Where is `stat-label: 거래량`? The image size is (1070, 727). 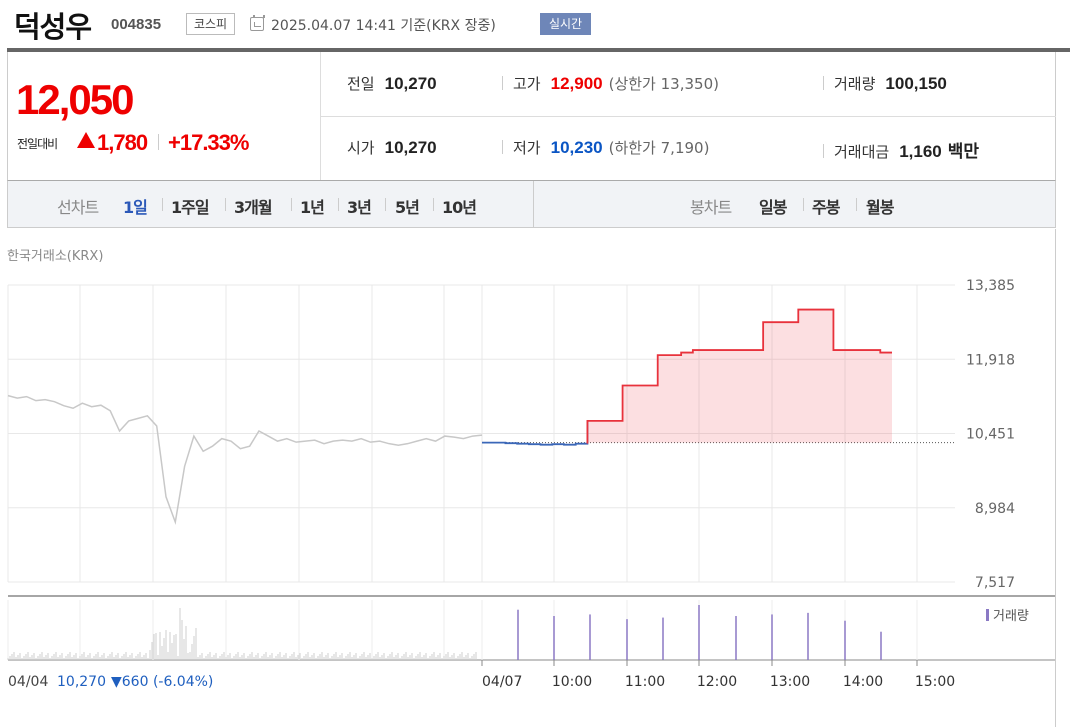
stat-label: 거래량 is located at coordinates (855, 84).